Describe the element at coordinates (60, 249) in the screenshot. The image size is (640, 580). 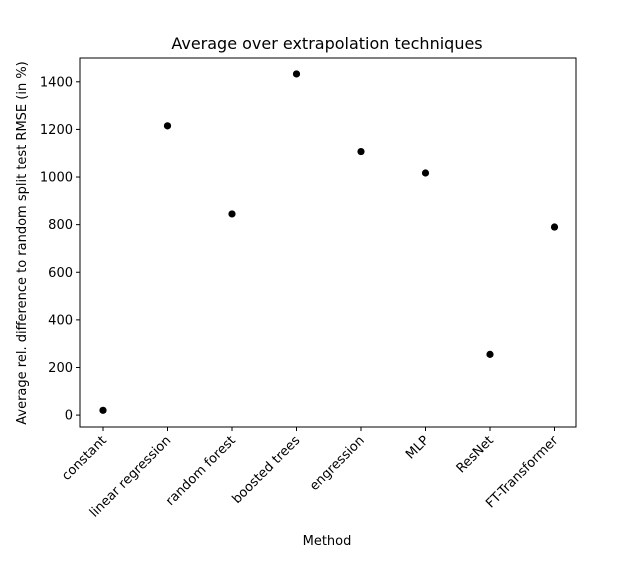
I see `y-axis: 0 200 400 600 800 1000 1200 1400` at that location.